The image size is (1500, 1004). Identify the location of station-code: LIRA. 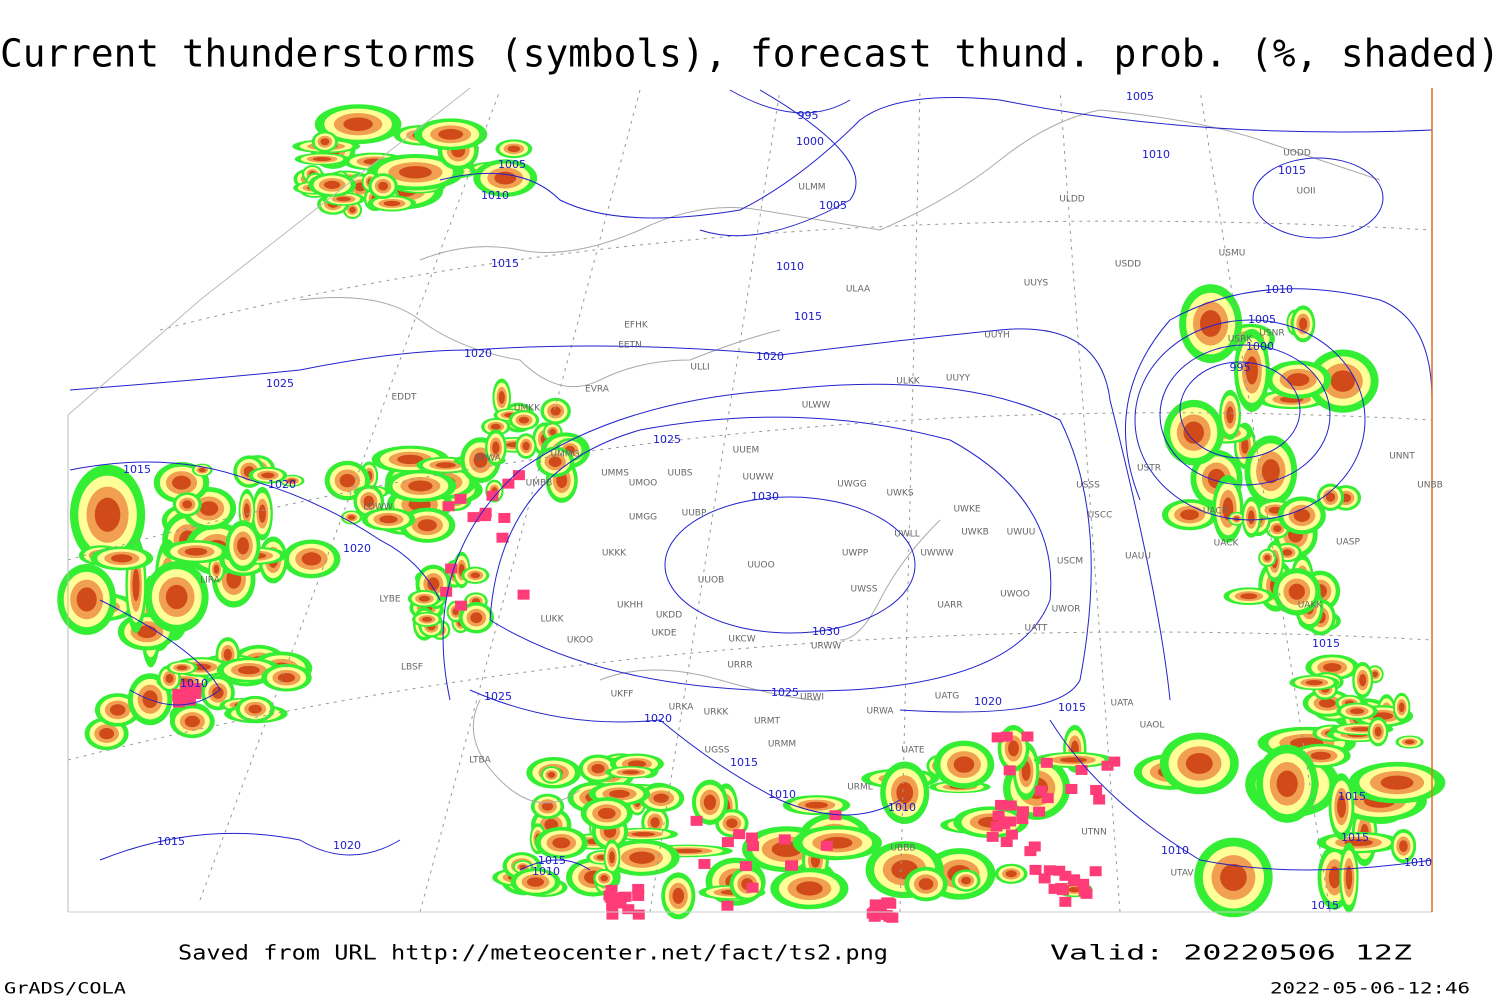
(210, 581).